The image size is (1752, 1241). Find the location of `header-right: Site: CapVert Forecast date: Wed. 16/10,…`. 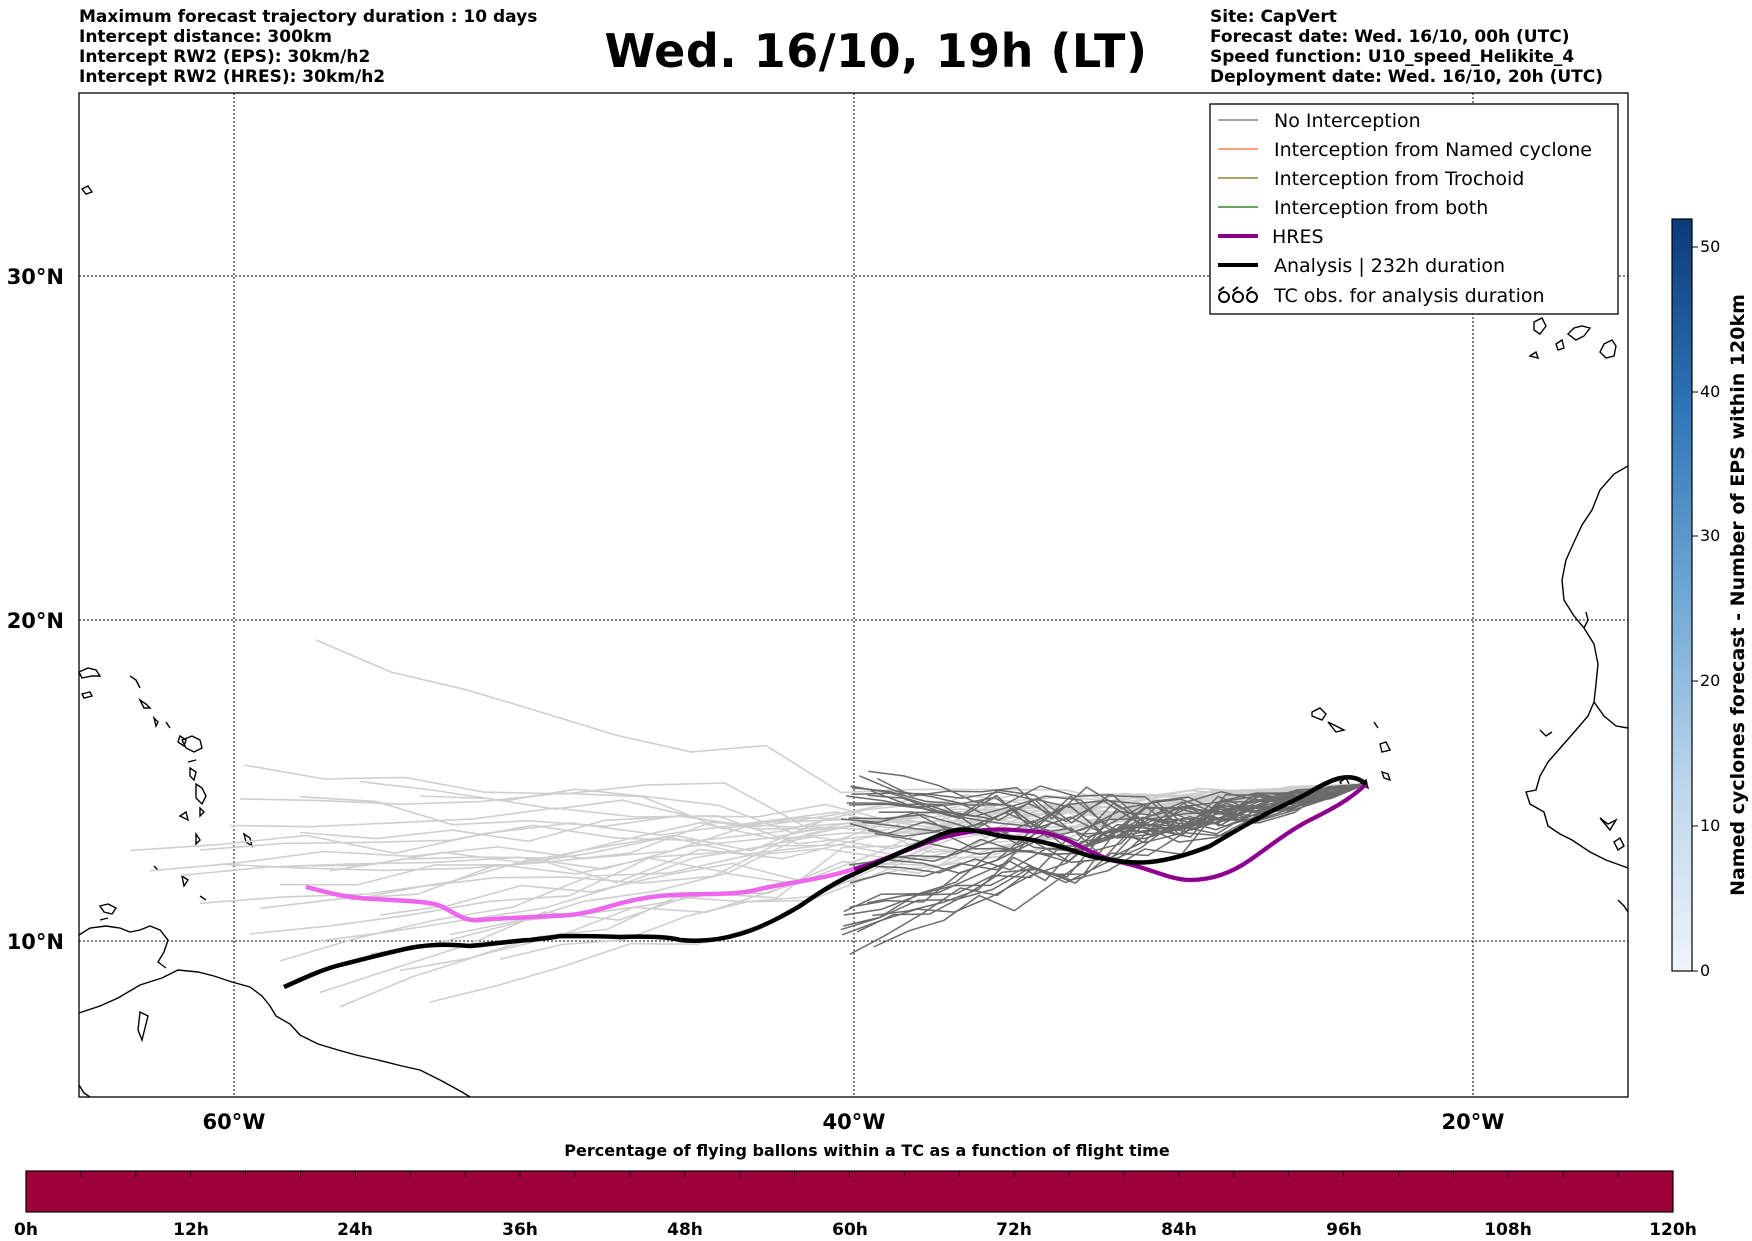

header-right: Site: CapVert Forecast date: Wed. 16/10,… is located at coordinates (1406, 47).